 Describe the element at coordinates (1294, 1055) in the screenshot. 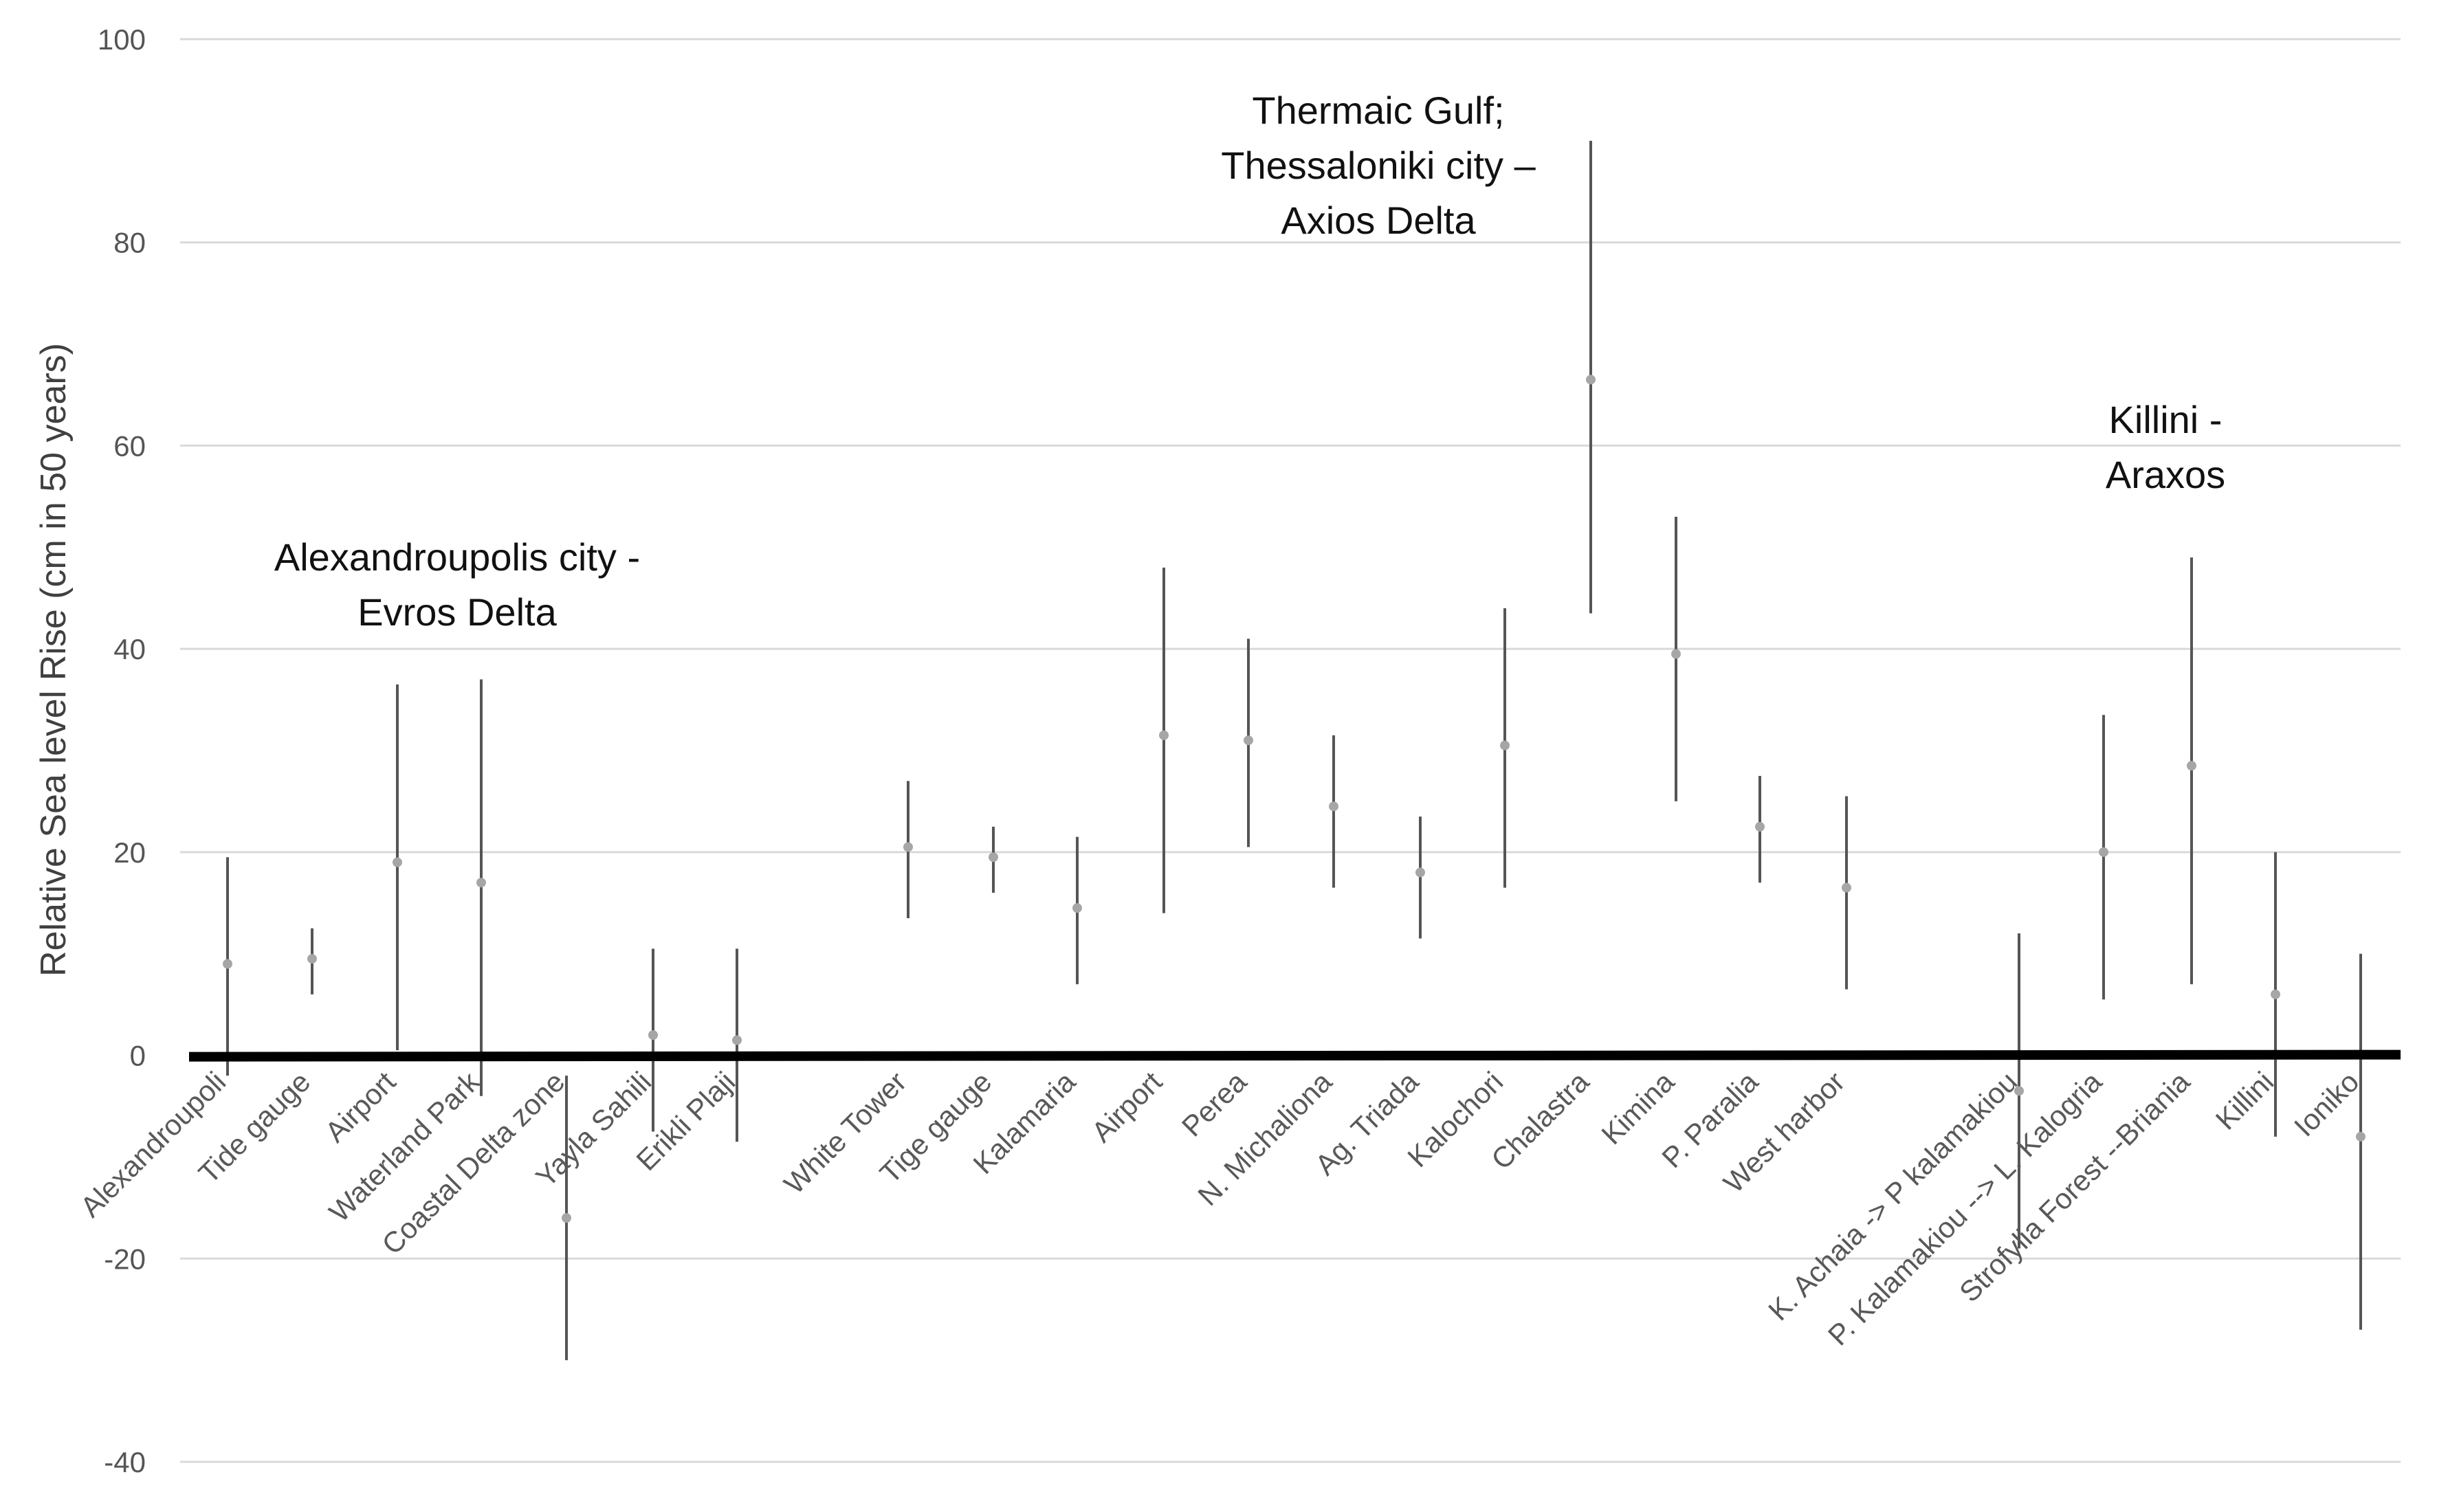

I see `zero-baseline` at that location.